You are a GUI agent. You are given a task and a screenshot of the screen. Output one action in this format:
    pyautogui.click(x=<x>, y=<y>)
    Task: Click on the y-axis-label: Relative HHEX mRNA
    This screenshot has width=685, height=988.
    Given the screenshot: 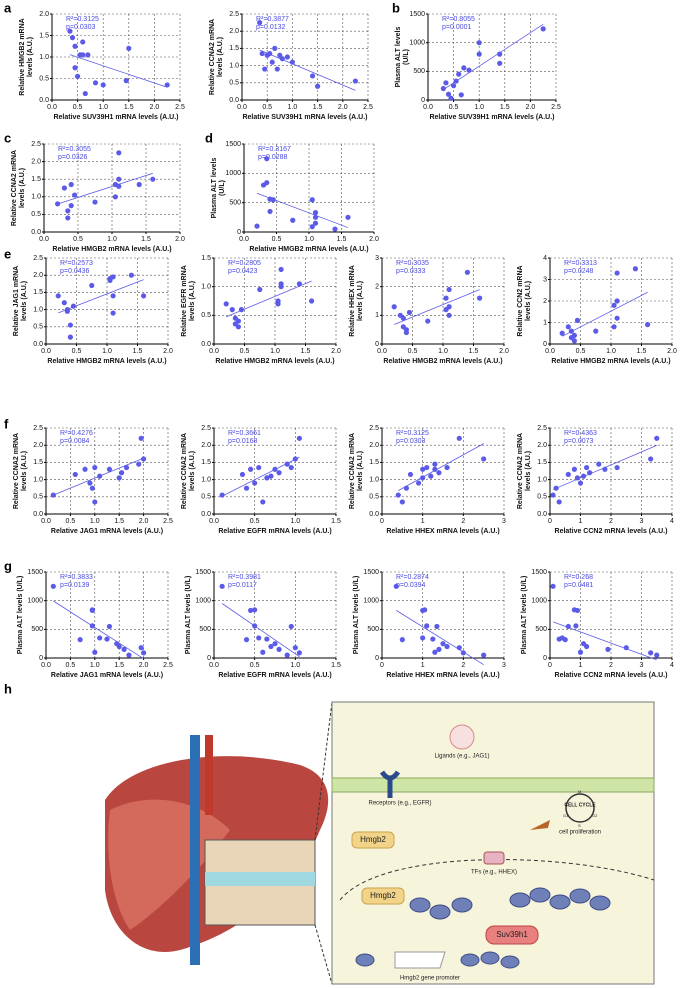 What is the action you would take?
    pyautogui.click(x=352, y=301)
    